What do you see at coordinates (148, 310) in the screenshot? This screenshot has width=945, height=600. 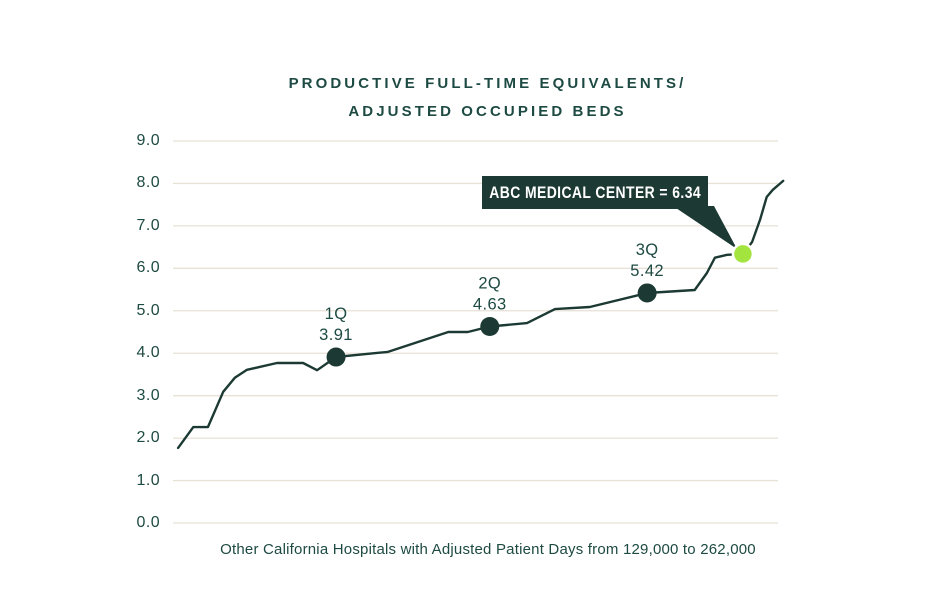 I see `y-tick-label: 5.0` at bounding box center [148, 310].